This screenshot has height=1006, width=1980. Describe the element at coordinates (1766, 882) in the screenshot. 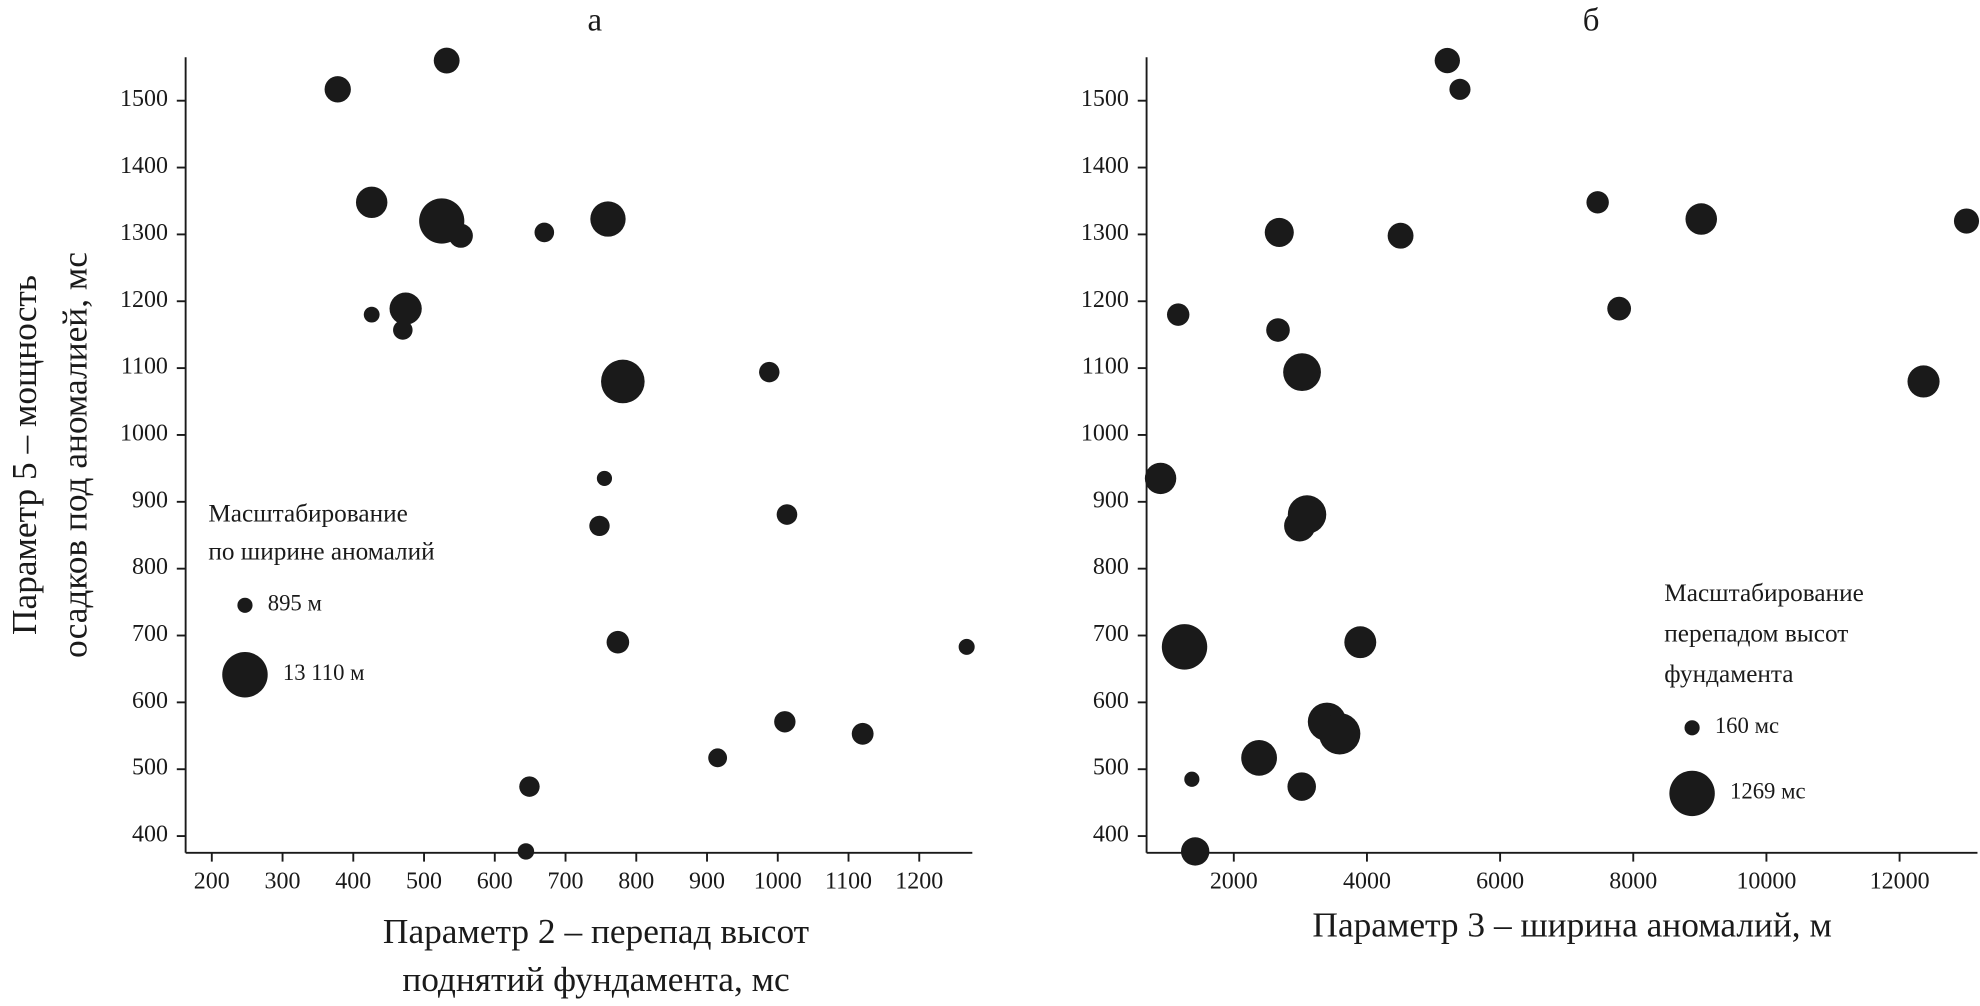

I see `x-tick-label: 10000` at that location.